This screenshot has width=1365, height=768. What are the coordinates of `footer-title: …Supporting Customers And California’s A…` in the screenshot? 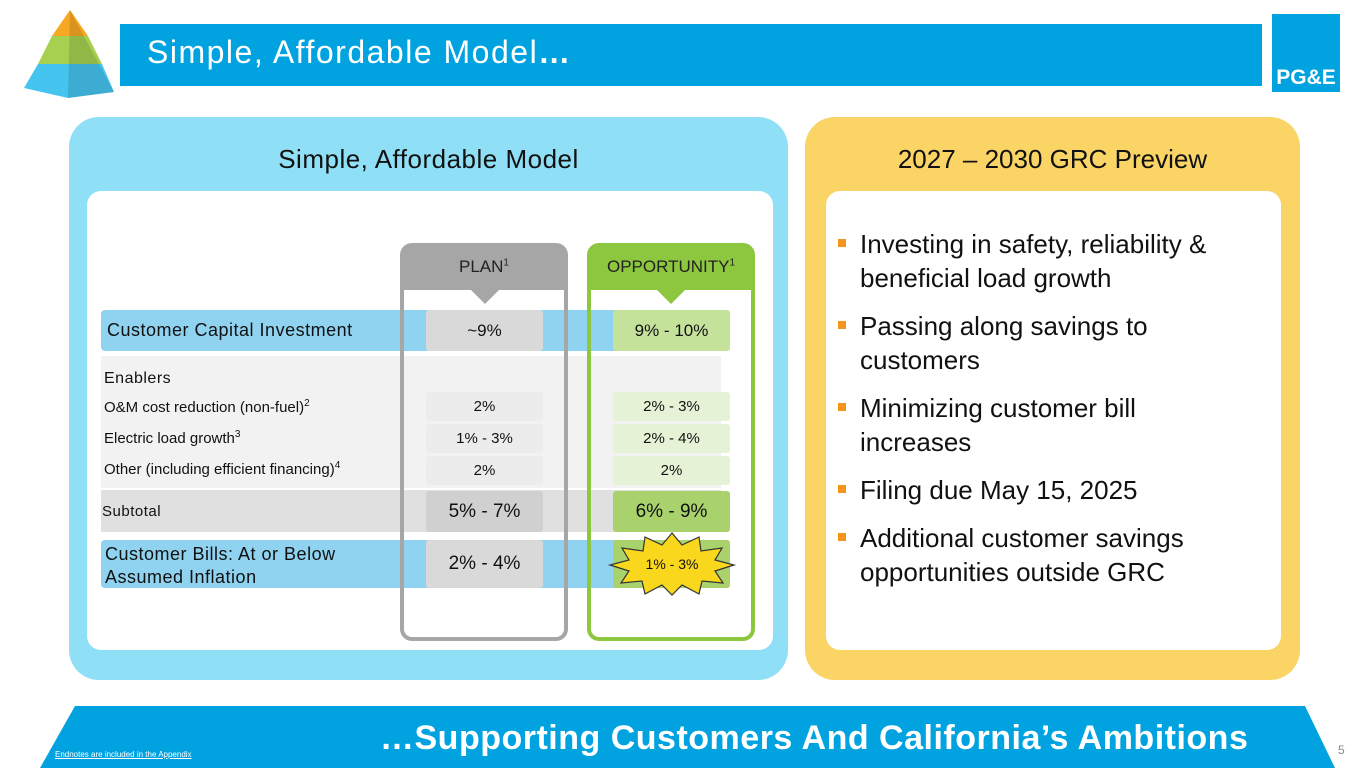 It's located at (814, 738).